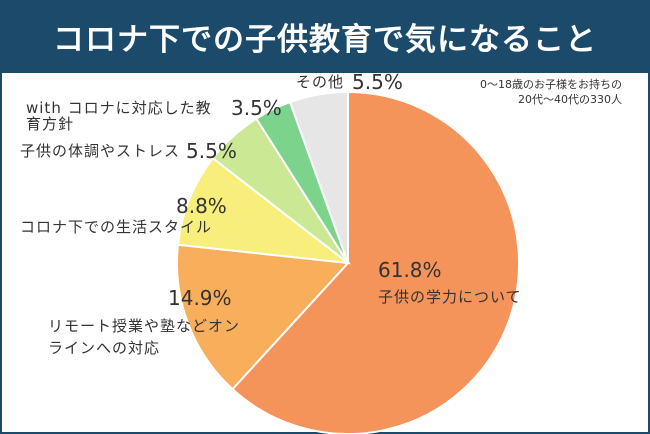  I want to click on slice-value-label: 14.9%, so click(200, 298).